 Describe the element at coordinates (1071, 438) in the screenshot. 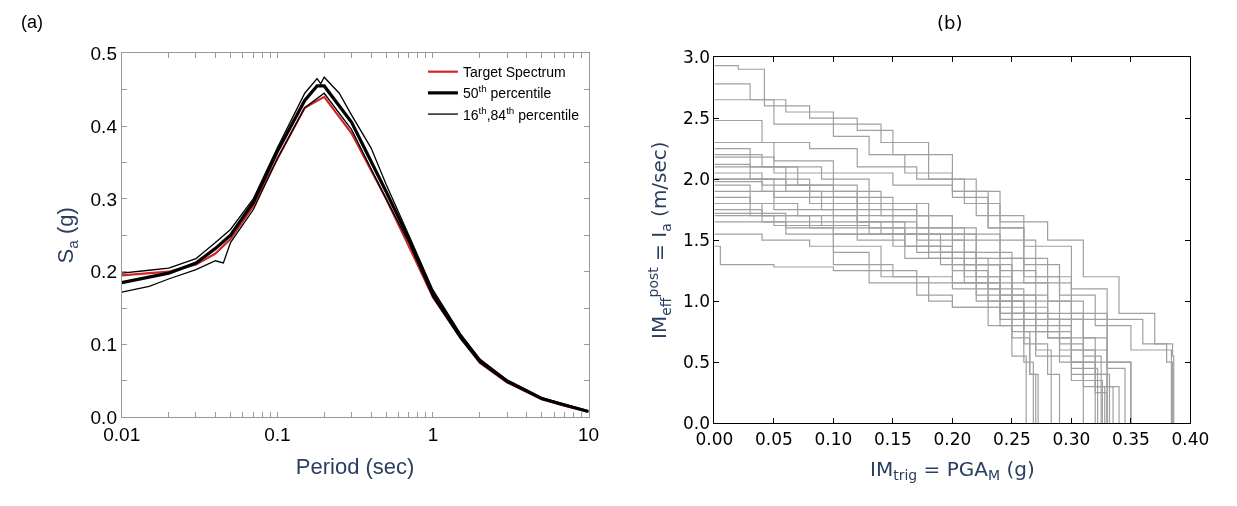

I see `x-tick-label: 0.30` at that location.